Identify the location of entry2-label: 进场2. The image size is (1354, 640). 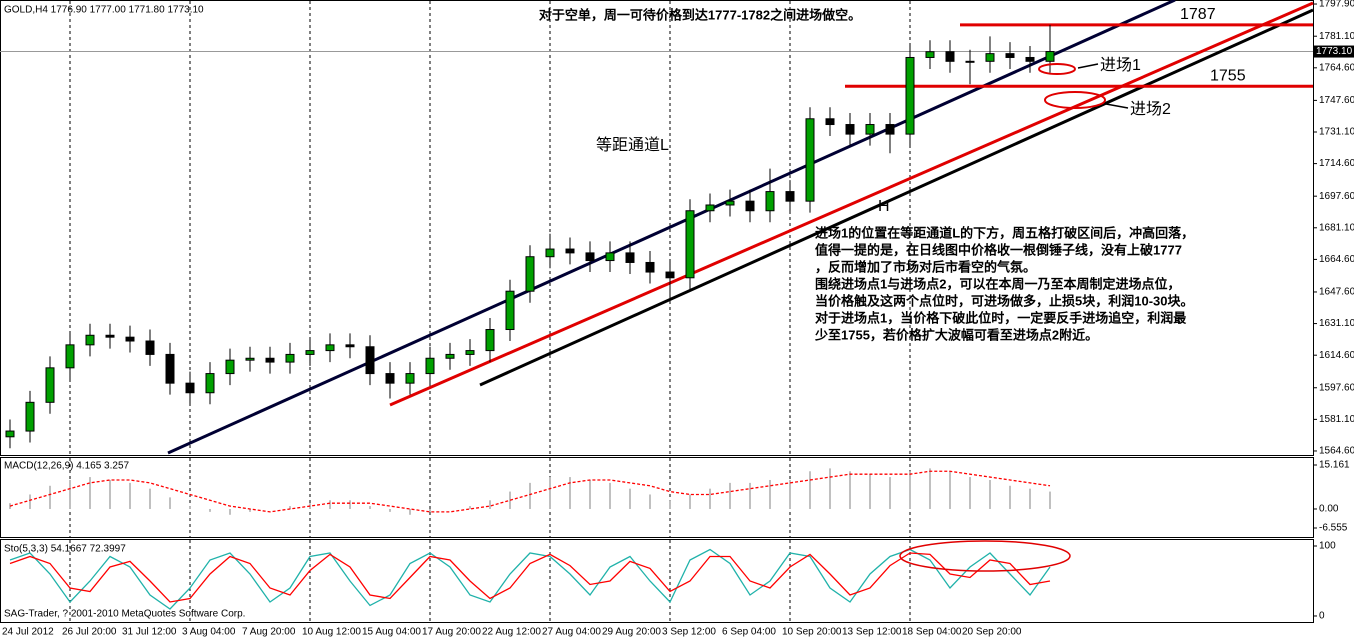
(1150, 109).